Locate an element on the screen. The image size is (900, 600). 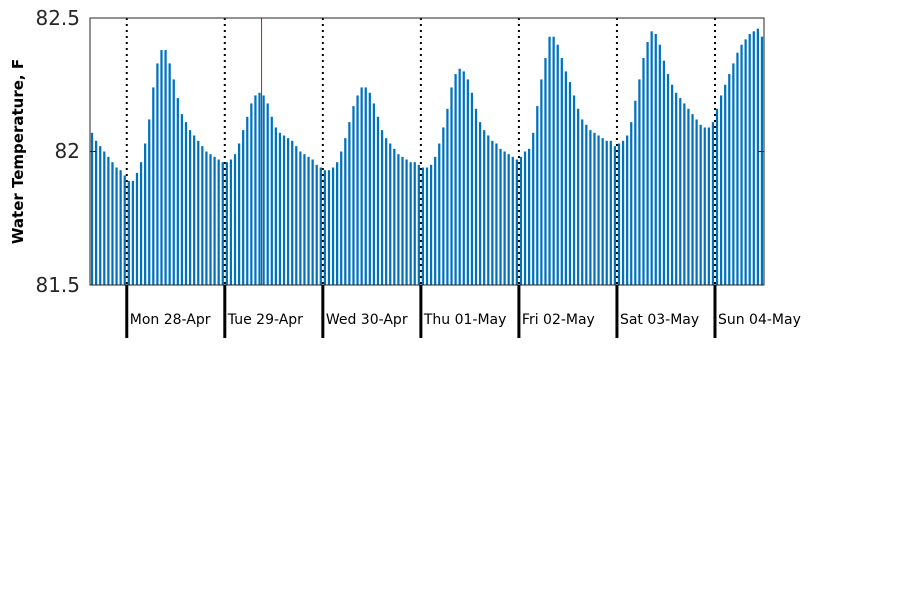
y-axis-title: Water Temperature, F is located at coordinates (18, 151).